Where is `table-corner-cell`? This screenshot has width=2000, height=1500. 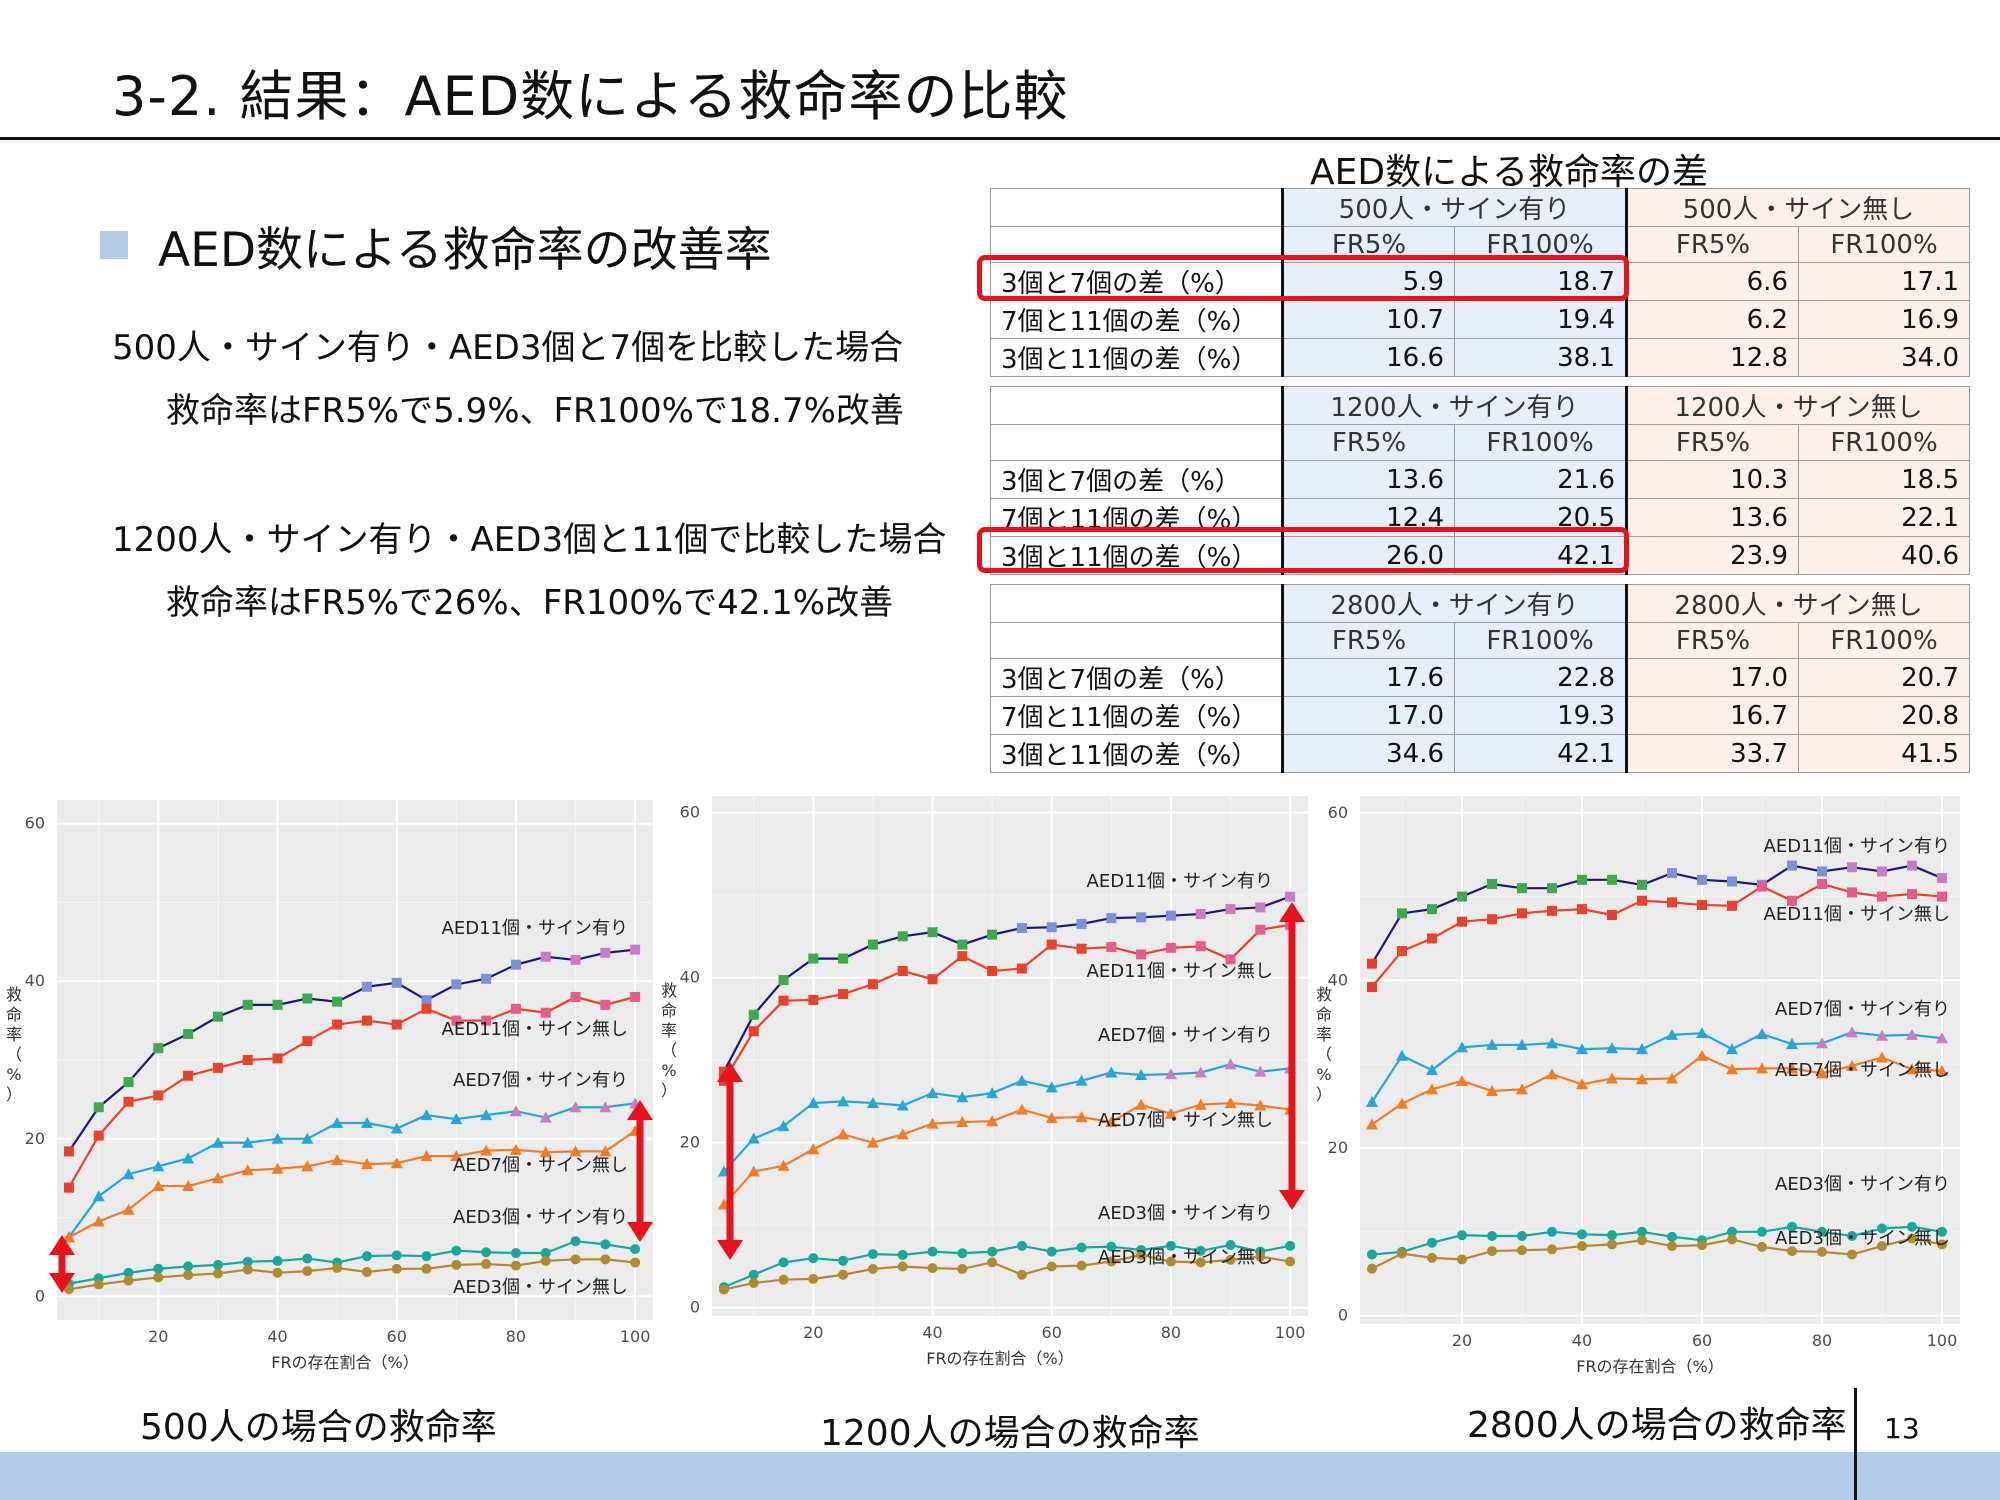
table-corner-cell is located at coordinates (1136, 603).